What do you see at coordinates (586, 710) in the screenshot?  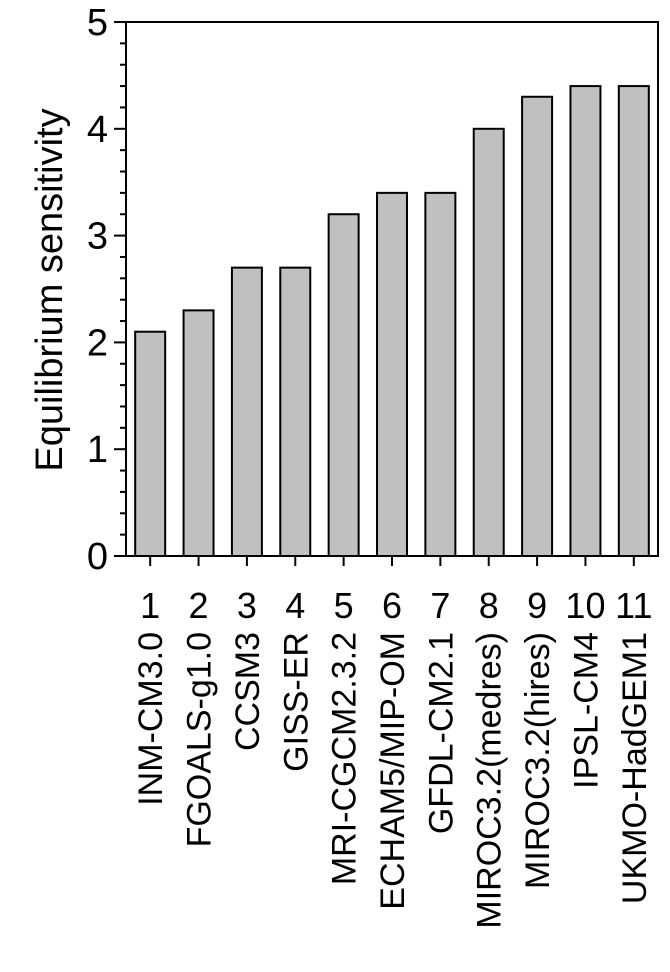 I see `model-name-label: IPSL-CM4` at bounding box center [586, 710].